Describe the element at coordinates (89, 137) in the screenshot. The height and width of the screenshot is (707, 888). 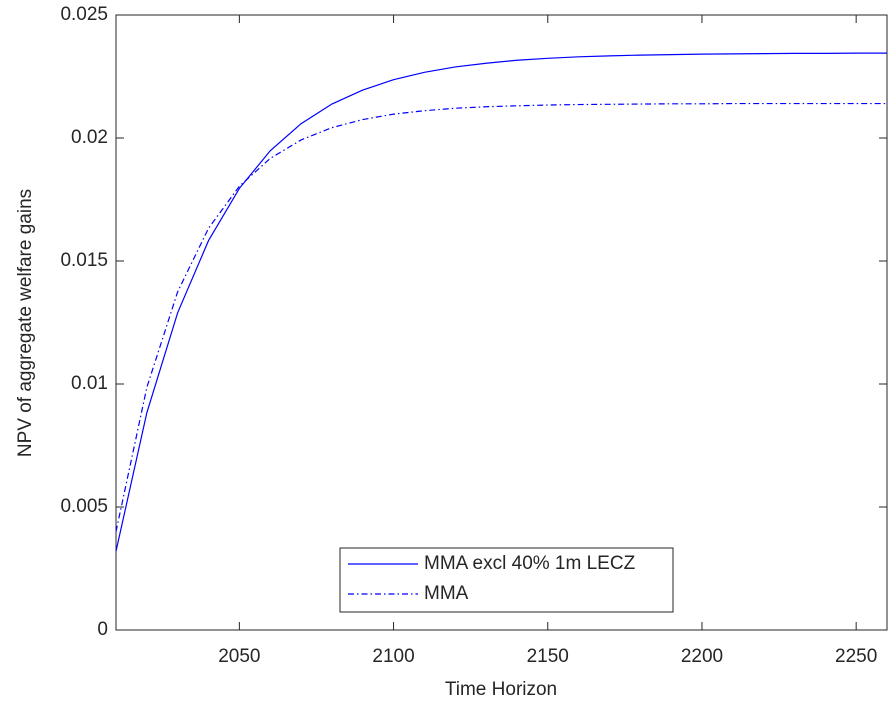
I see `y-tick-label: 0.02` at that location.